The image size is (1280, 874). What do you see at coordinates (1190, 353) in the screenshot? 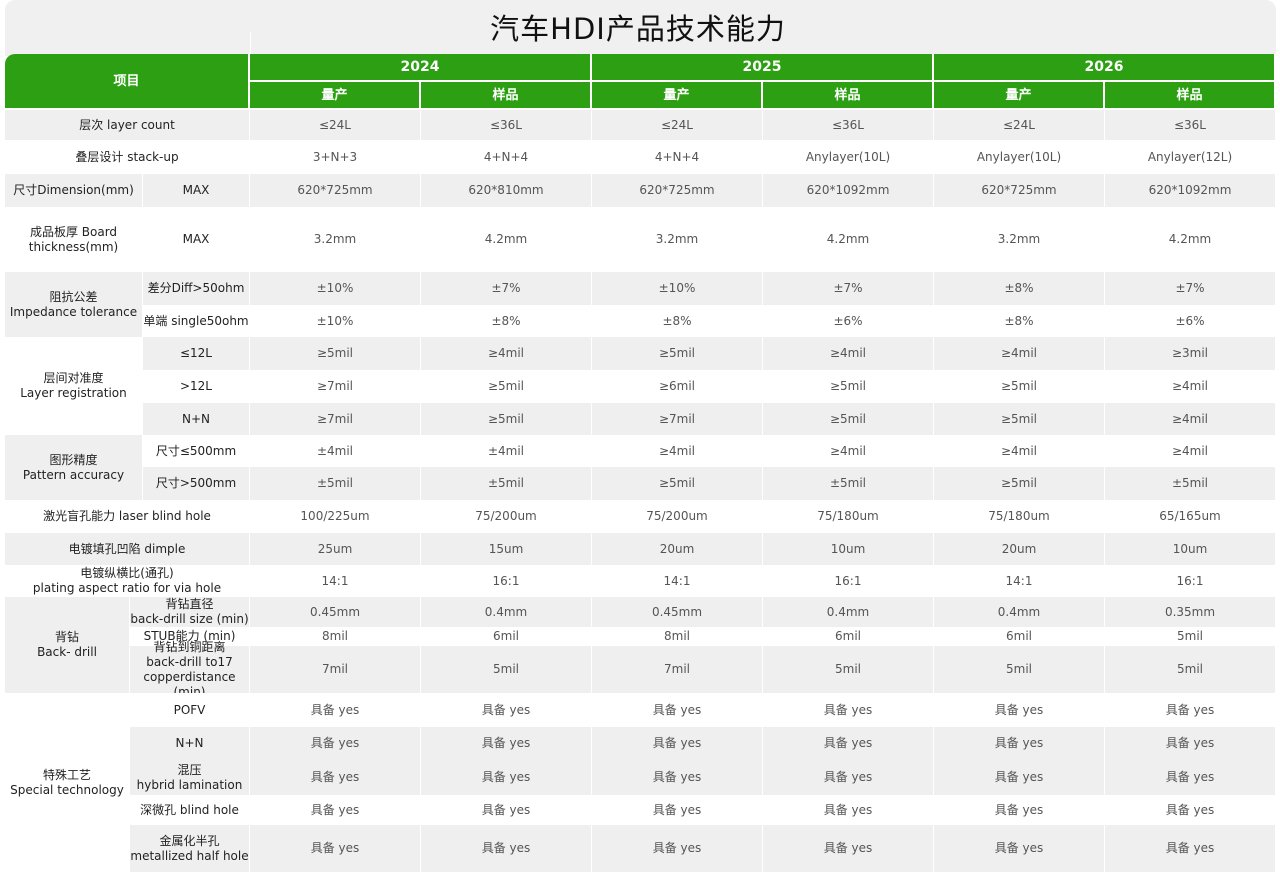
I see `table-cell: ≥3mil` at bounding box center [1190, 353].